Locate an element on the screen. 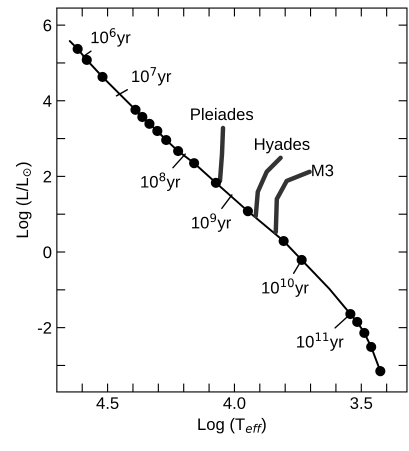 The width and height of the screenshot is (409, 451). series-label: Pleiades is located at coordinates (222, 114).